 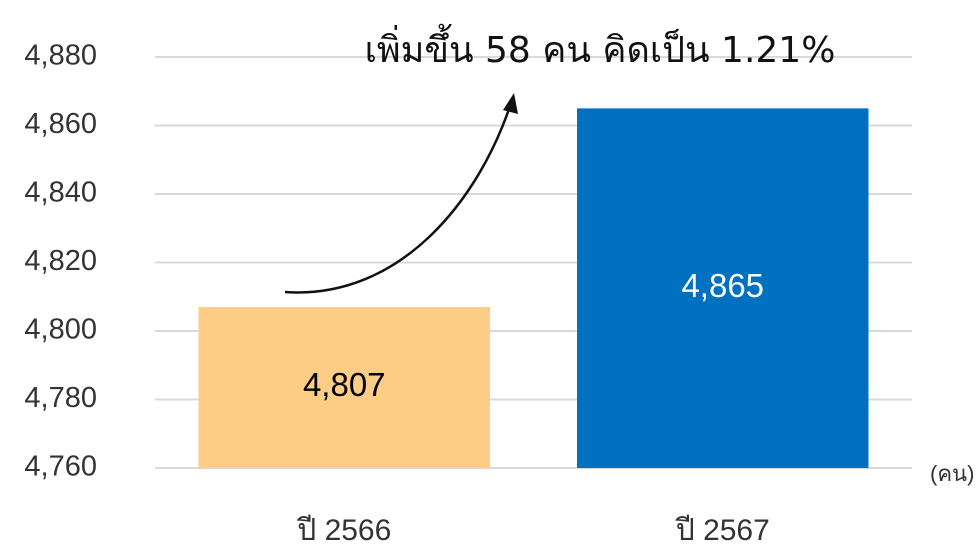 What do you see at coordinates (344, 384) in the screenshot?
I see `value-label: 4,807` at bounding box center [344, 384].